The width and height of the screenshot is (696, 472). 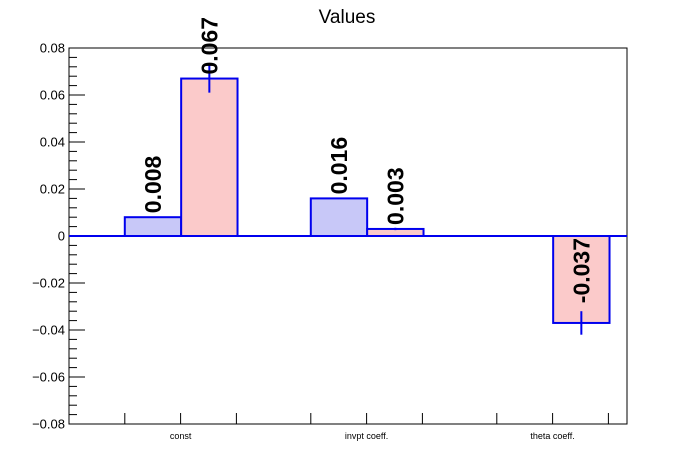 What do you see at coordinates (209, 157) in the screenshot?
I see `bar-series2-const` at bounding box center [209, 157].